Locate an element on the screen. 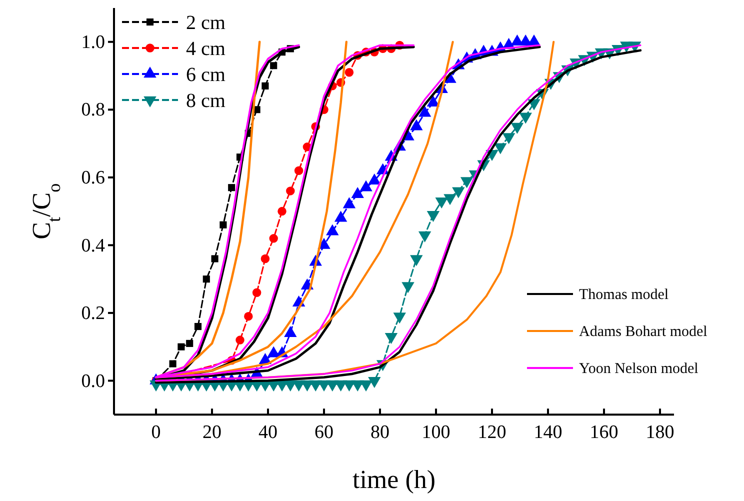 This screenshot has height=501, width=744. legend-label: 8 cm is located at coordinates (206, 101).